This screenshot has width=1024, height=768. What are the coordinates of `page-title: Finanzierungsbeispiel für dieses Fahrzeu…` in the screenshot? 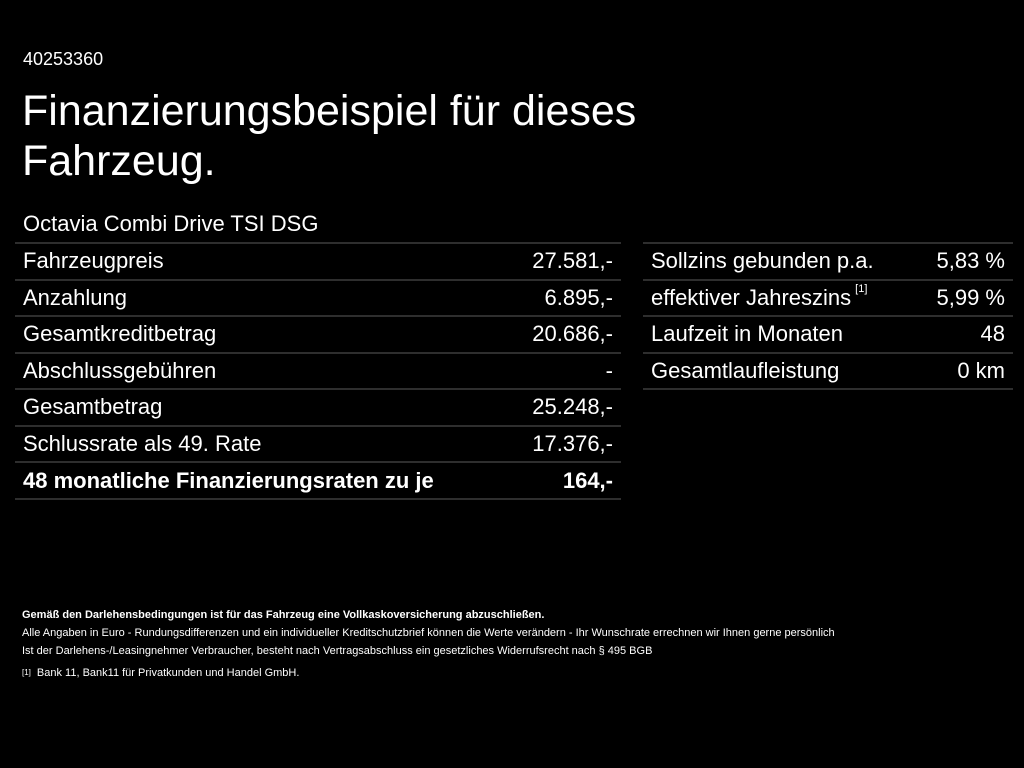 It's located at (329, 136).